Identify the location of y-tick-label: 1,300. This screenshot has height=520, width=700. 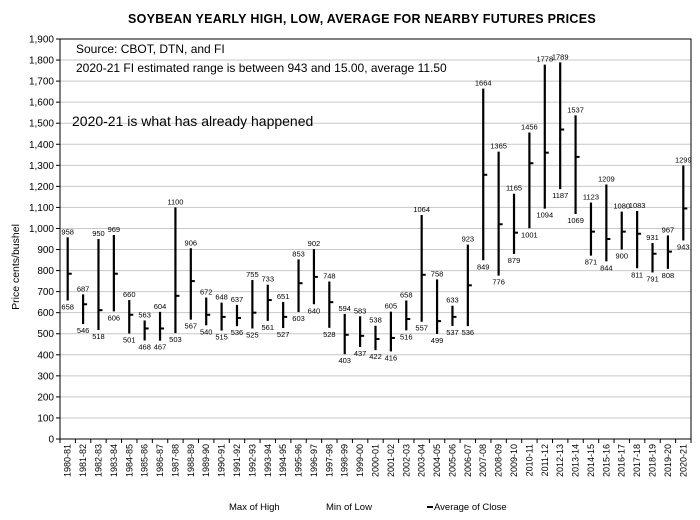
(41, 166).